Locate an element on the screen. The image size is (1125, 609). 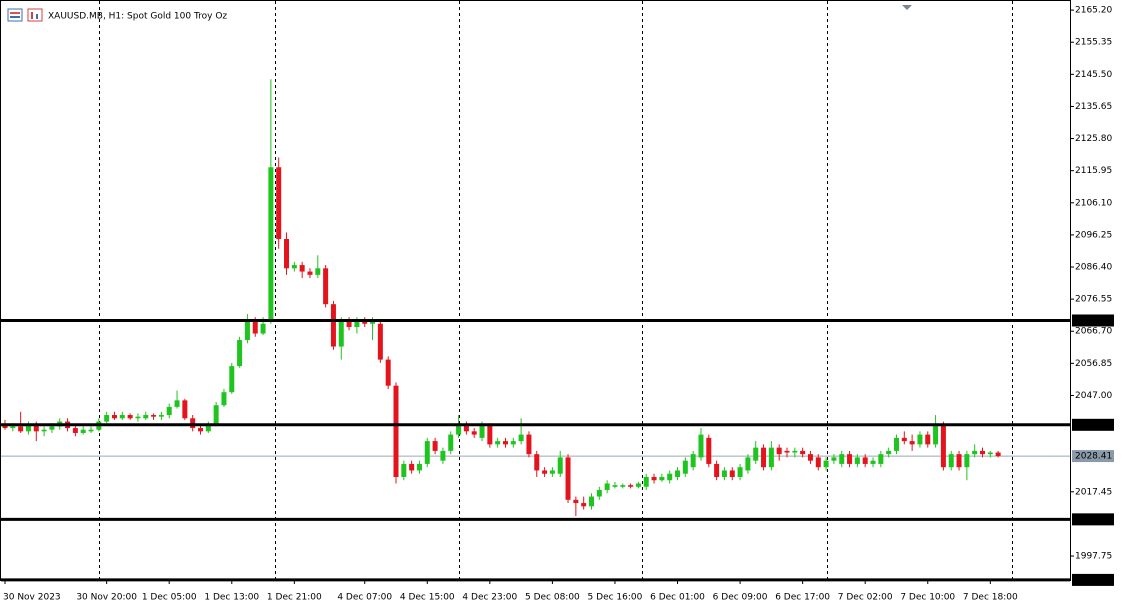
y-tick-label: 2125.80 is located at coordinates (1093, 139).